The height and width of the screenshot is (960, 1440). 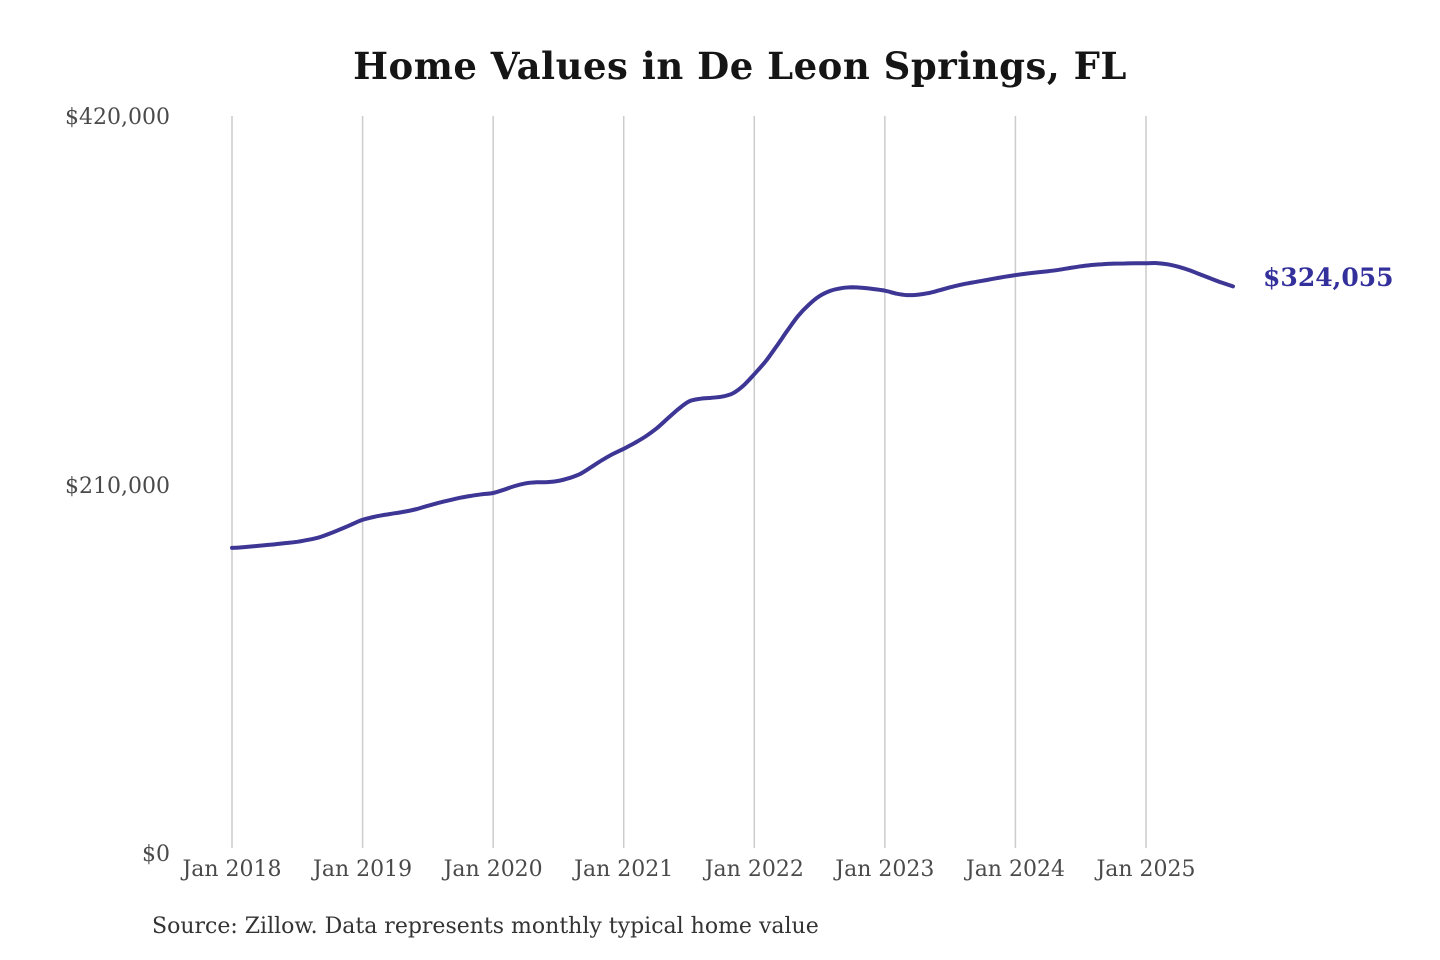 I want to click on y-tick-label: $0, so click(x=156, y=854).